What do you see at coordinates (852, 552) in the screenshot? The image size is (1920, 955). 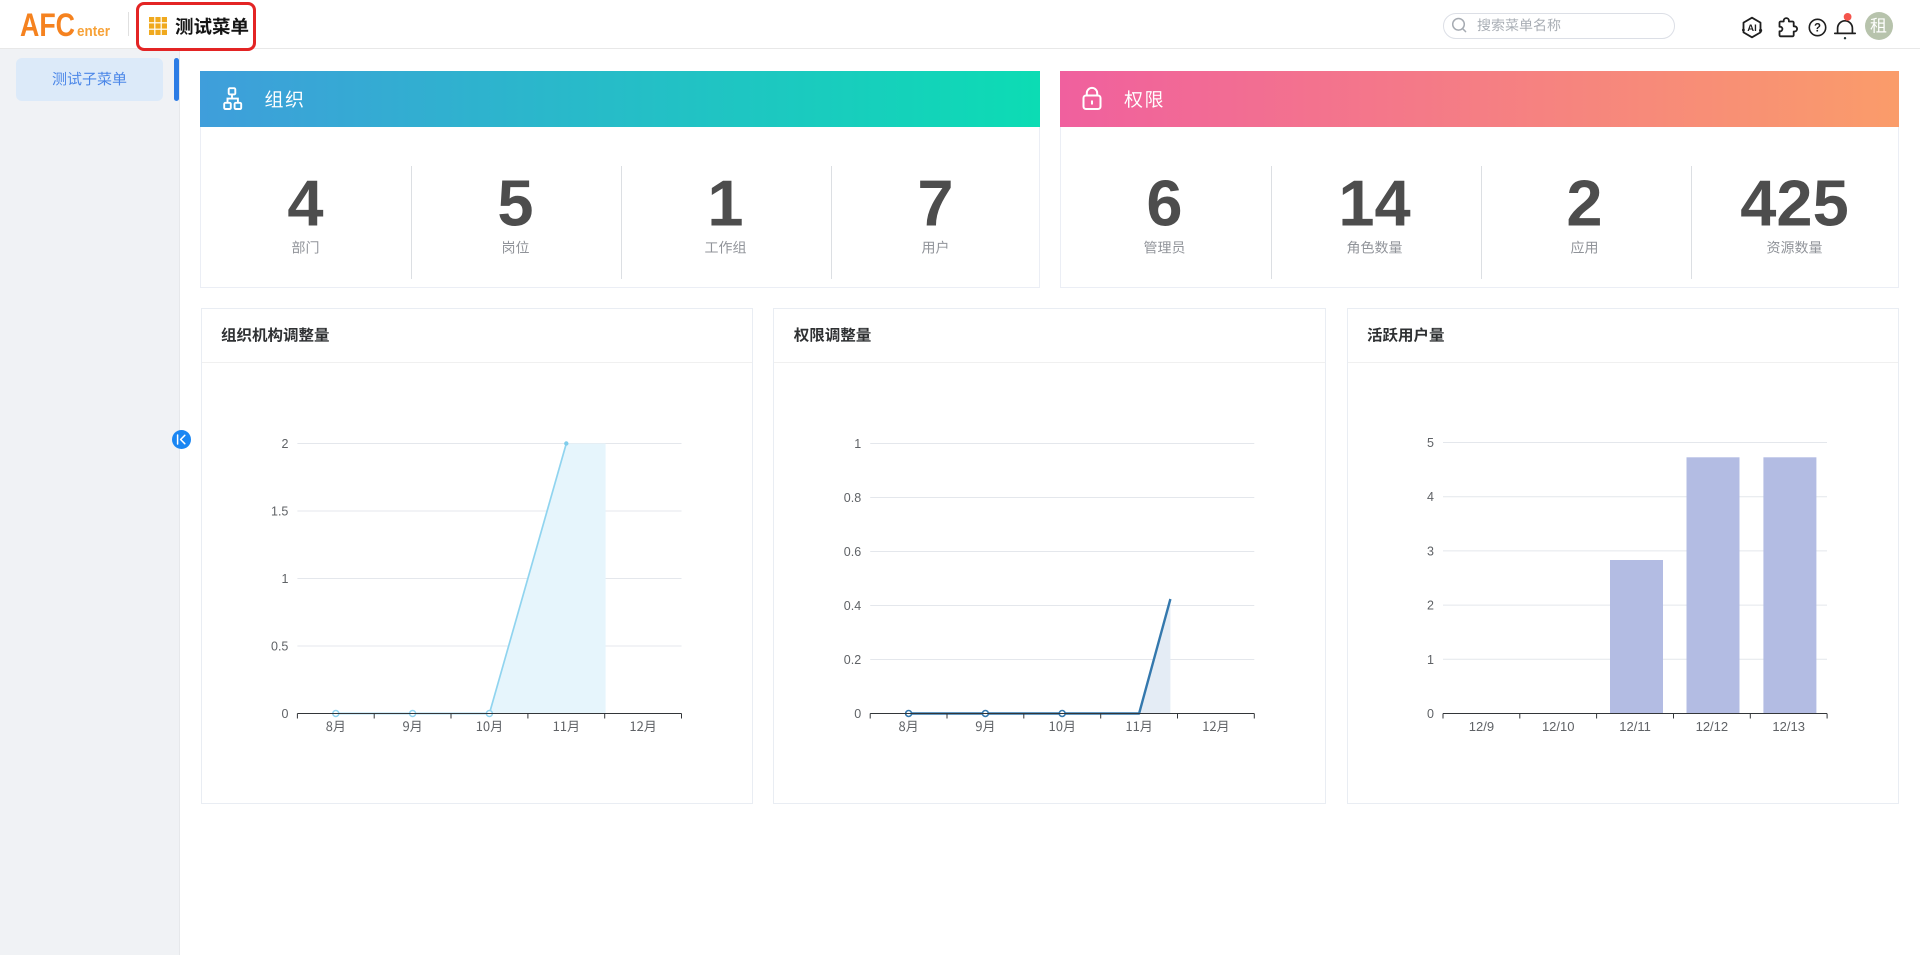 I see `svg-text: 0.6` at bounding box center [852, 552].